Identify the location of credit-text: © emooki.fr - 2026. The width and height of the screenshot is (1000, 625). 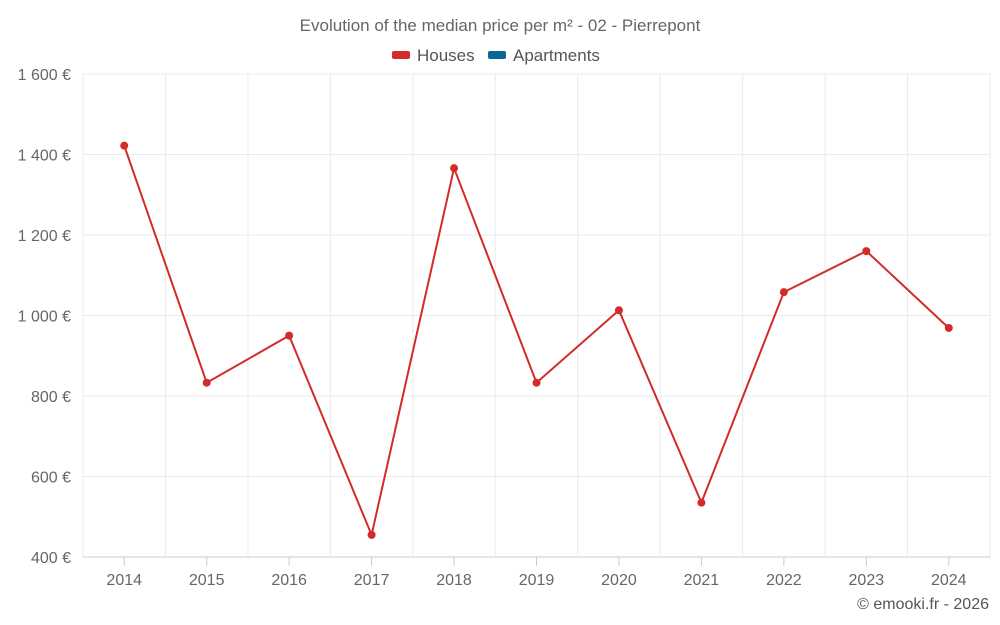
(923, 604).